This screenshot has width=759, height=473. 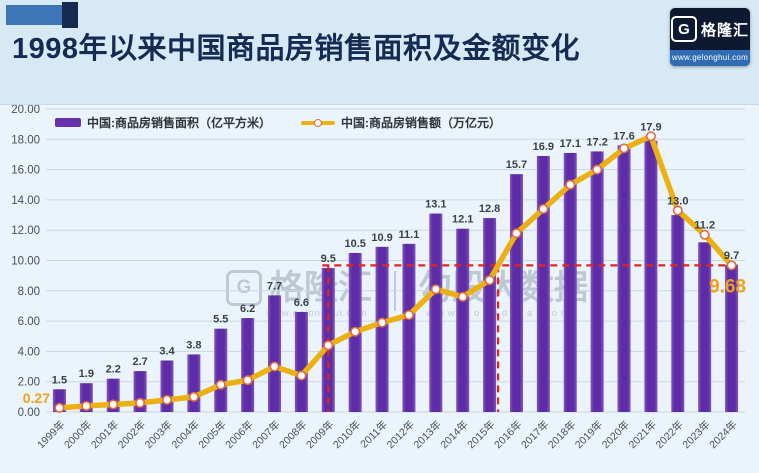 What do you see at coordinates (623, 136) in the screenshot?
I see `bar-value-label: 17.6` at bounding box center [623, 136].